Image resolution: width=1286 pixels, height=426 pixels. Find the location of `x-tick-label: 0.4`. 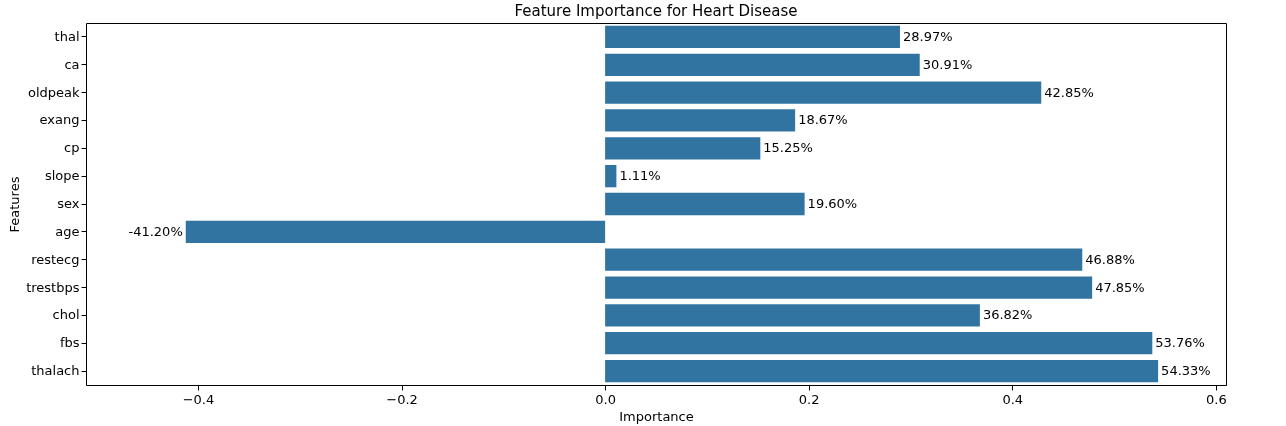

x-tick-label: 0.4 is located at coordinates (1013, 399).